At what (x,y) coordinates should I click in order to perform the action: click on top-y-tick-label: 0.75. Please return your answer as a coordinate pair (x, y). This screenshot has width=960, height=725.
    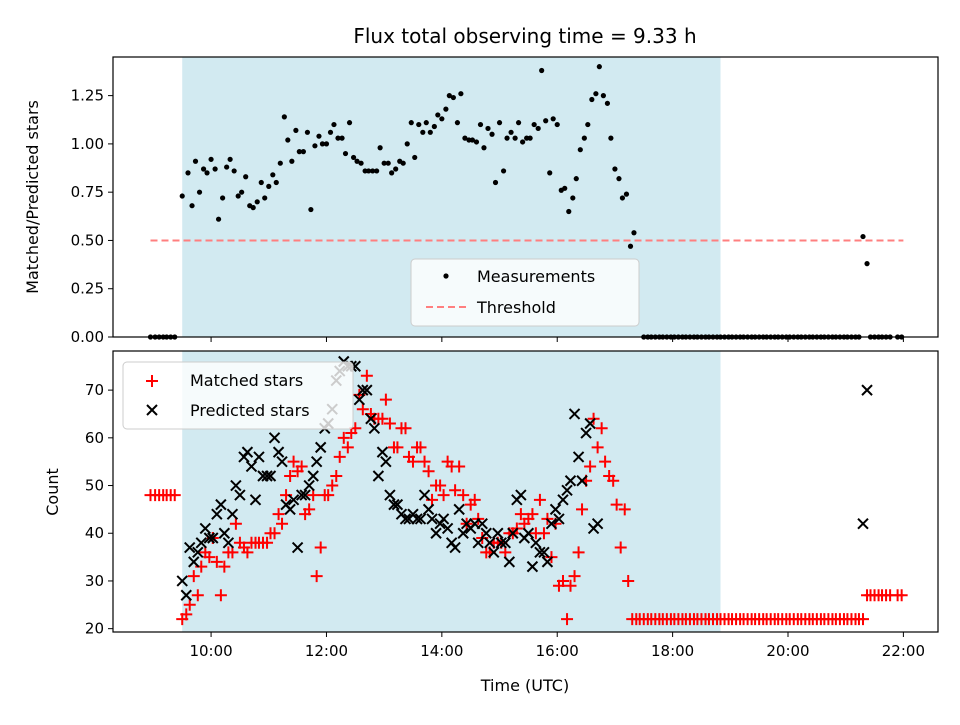
    Looking at the image, I should click on (87, 192).